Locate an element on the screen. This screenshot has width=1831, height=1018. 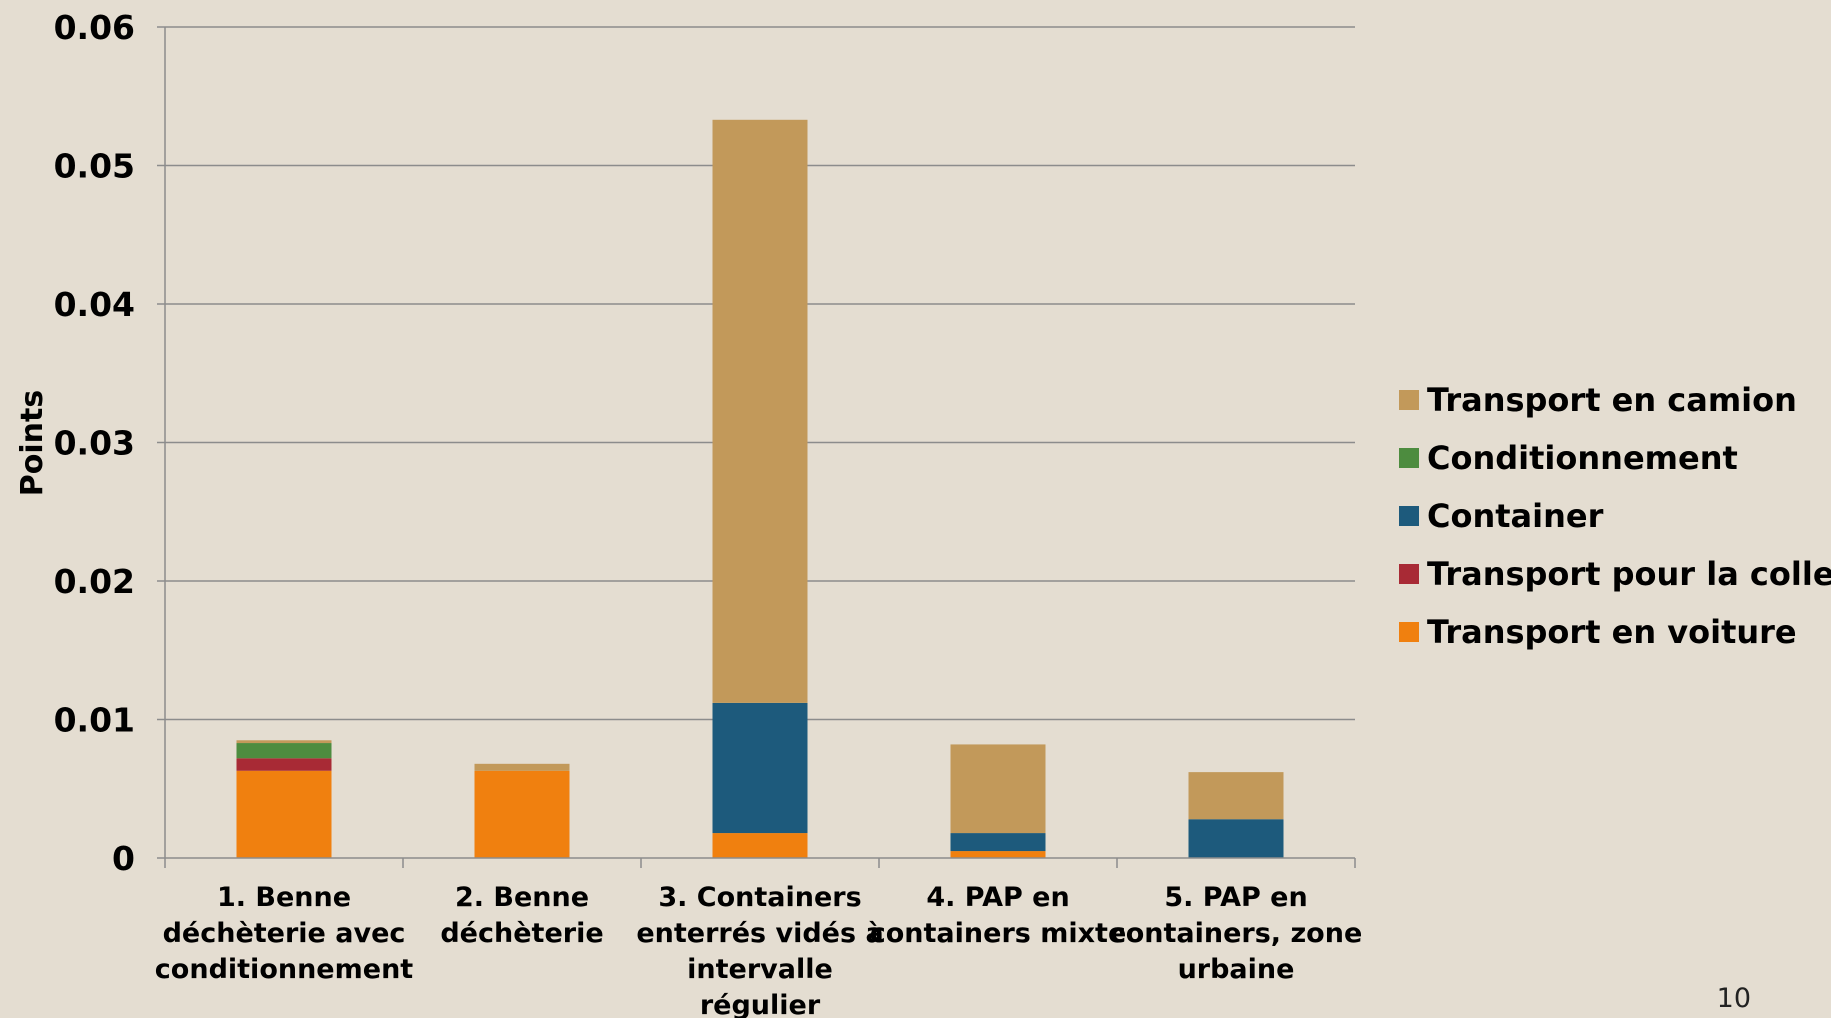
y-tick-label: 0.03 is located at coordinates (94, 443).